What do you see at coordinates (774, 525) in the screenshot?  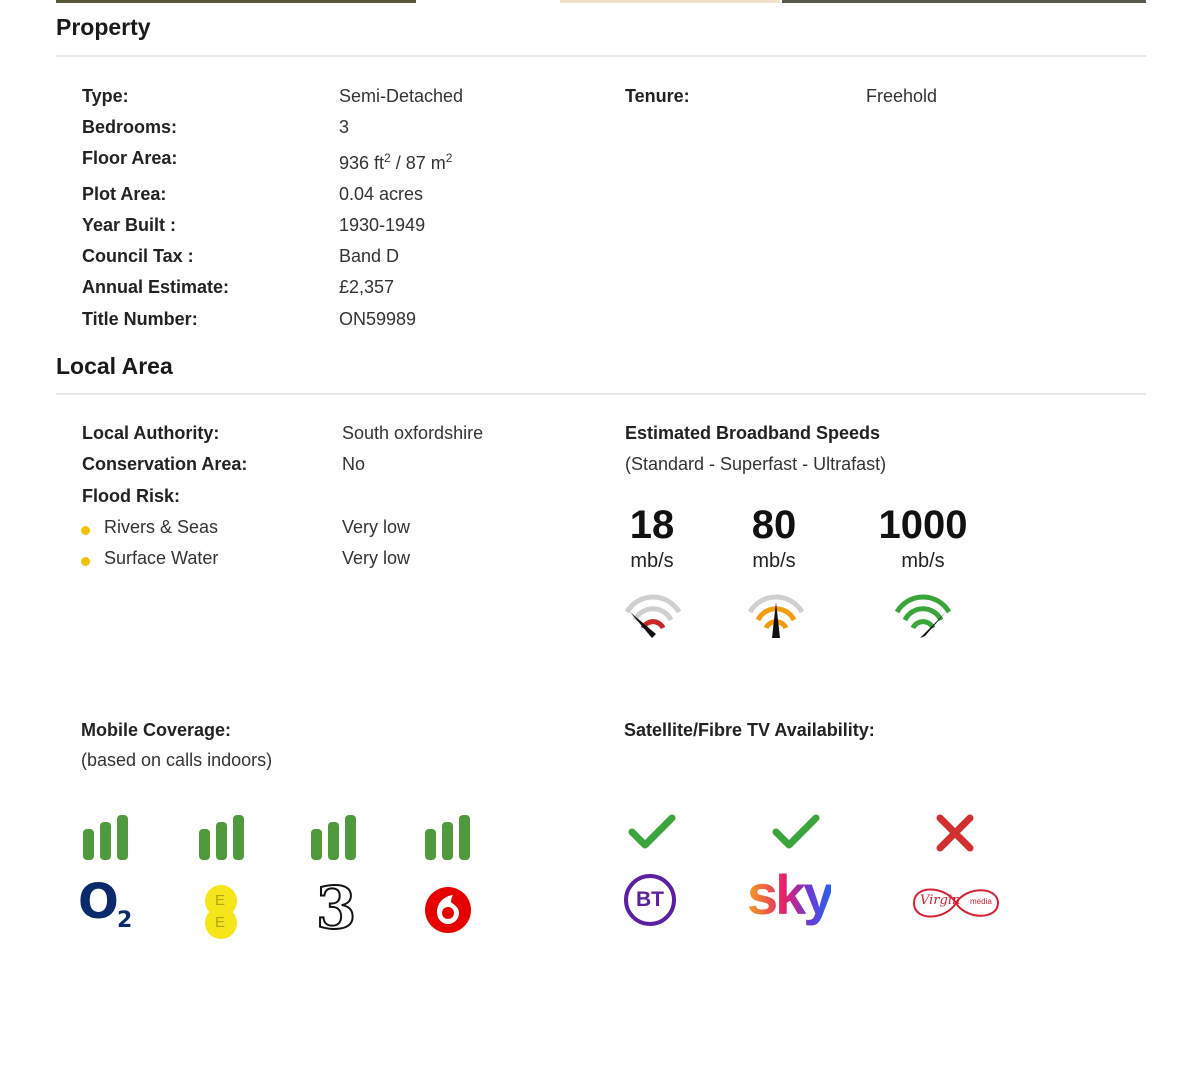 I see `speed-superfast-value: 80` at bounding box center [774, 525].